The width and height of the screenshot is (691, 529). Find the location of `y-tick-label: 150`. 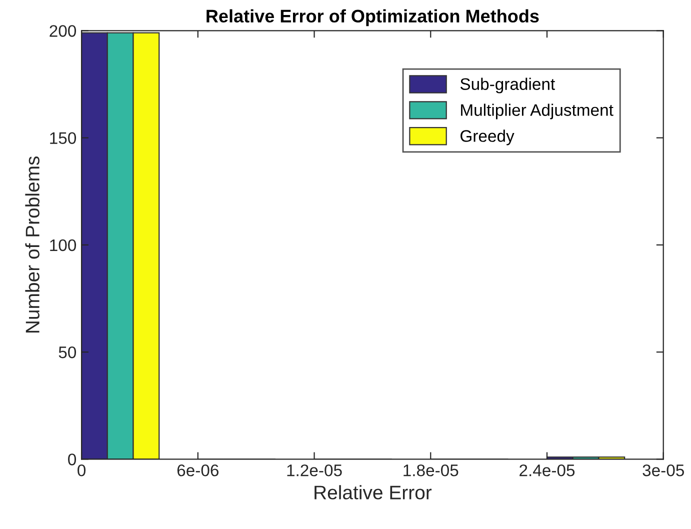

y-tick-label: 150 is located at coordinates (63, 138).